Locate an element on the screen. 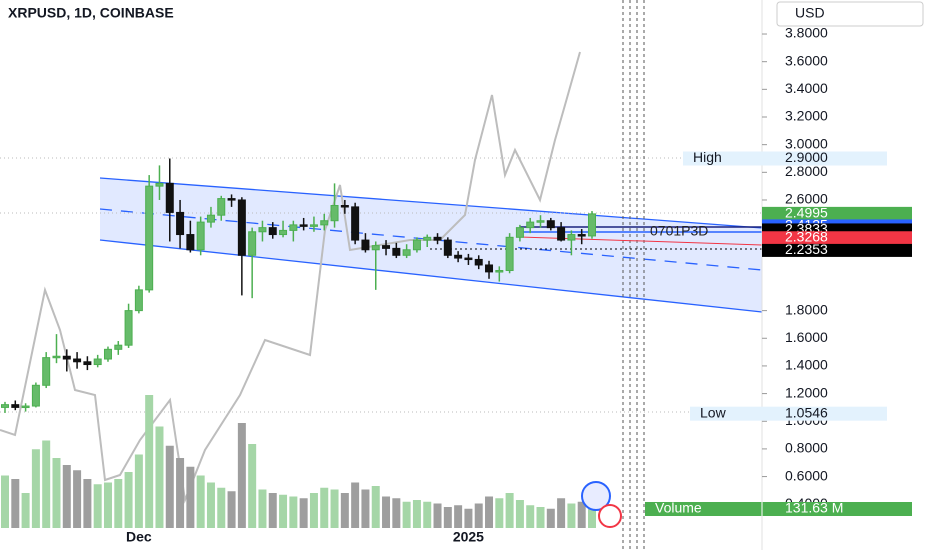 This screenshot has width=932, height=550. x-tick-label: 2025 is located at coordinates (468, 537).